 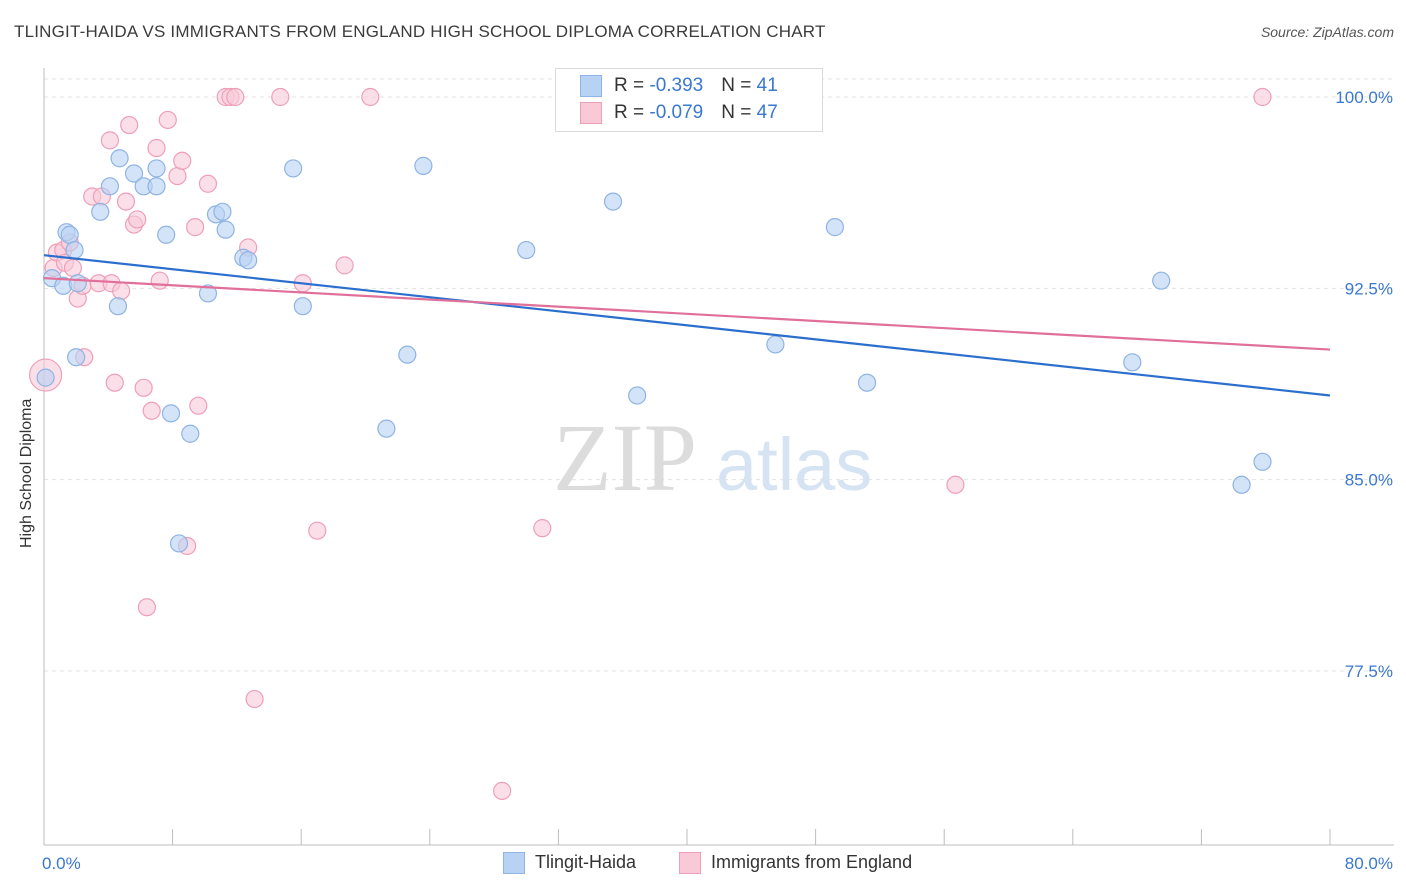 What do you see at coordinates (1369, 671) in the screenshot?
I see `y-tick-label: 77.5%` at bounding box center [1369, 671].